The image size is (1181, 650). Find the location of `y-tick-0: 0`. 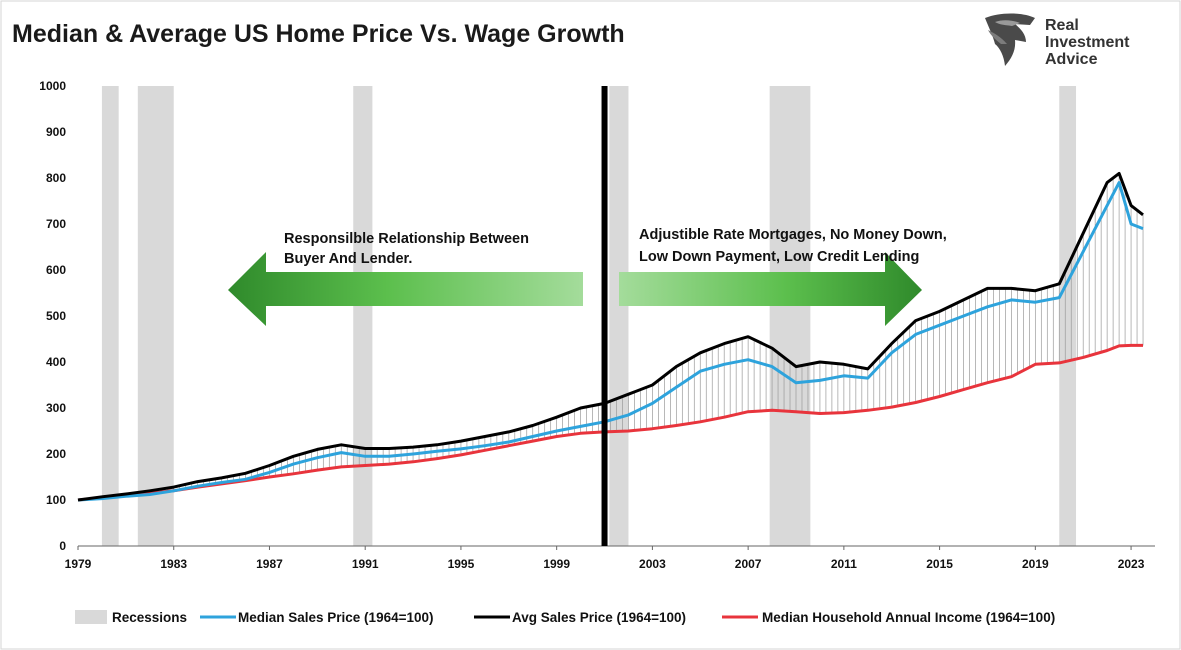

y-tick-0: 0 is located at coordinates (62, 546).